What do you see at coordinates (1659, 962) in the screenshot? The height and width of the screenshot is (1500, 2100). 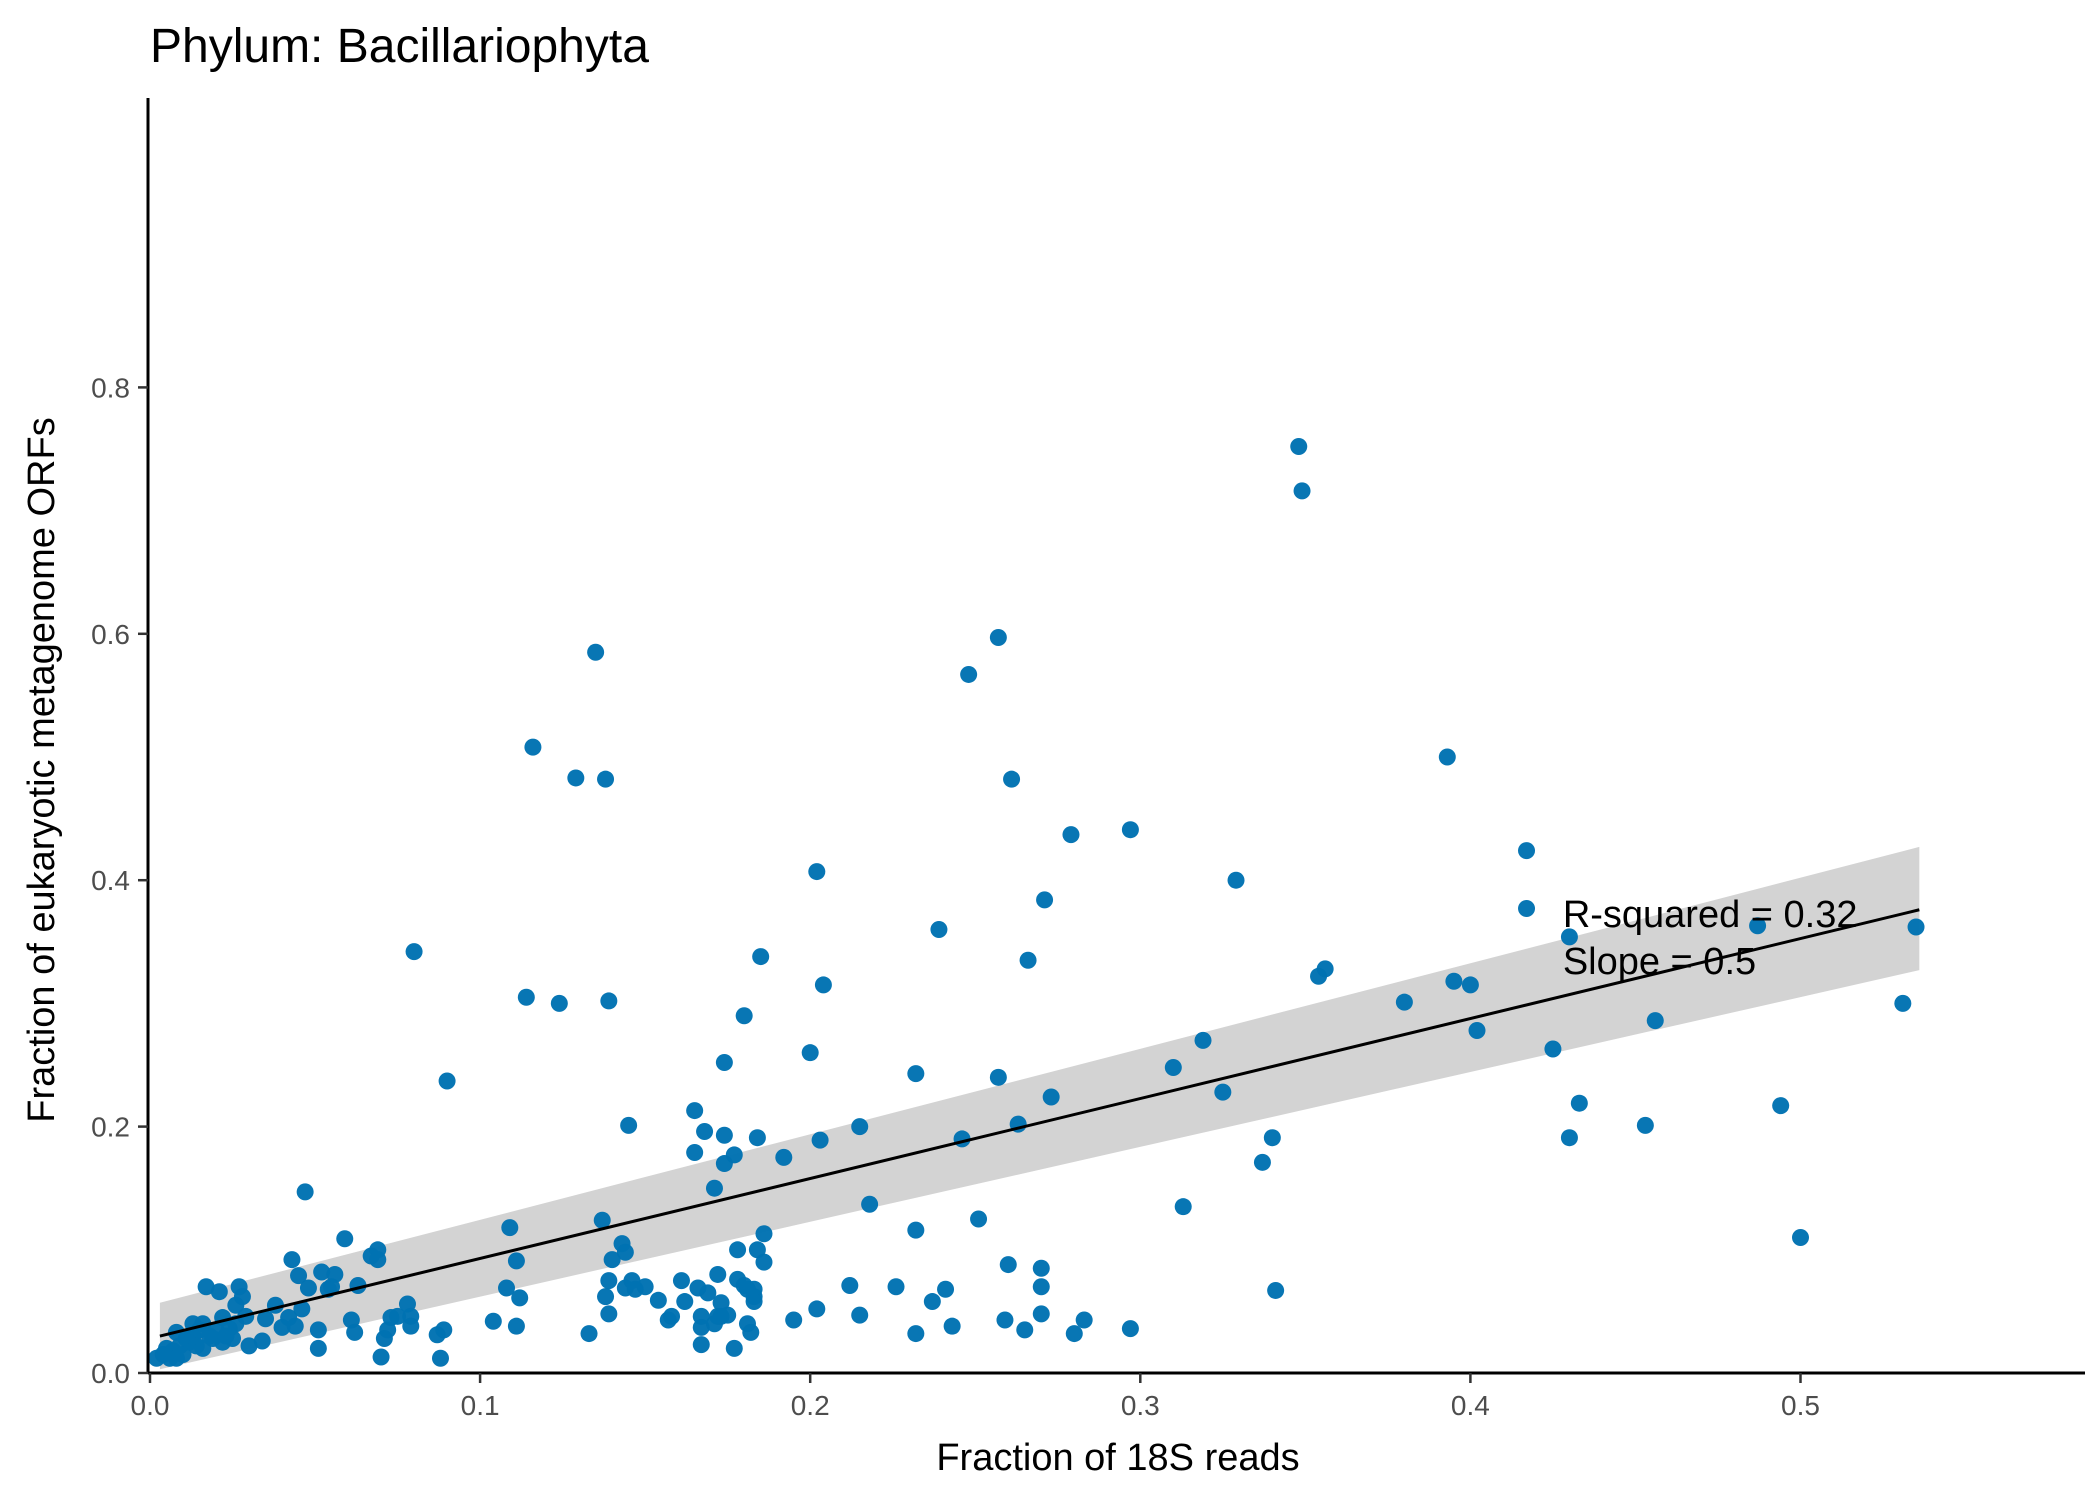 I see `annotation-1: Slope = 0.5` at bounding box center [1659, 962].